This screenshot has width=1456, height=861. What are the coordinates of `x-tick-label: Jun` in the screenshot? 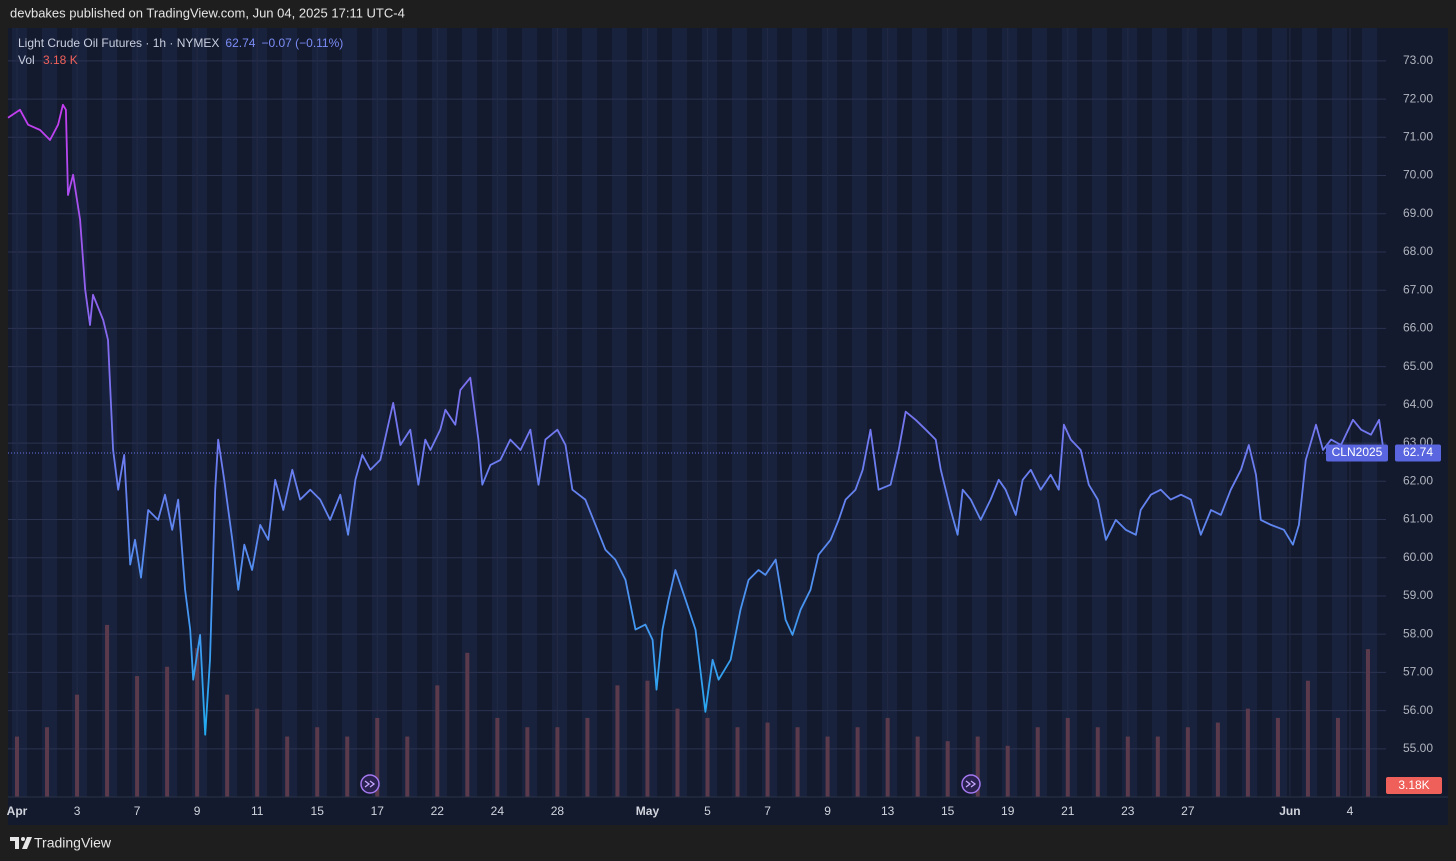 It's located at (1289, 811).